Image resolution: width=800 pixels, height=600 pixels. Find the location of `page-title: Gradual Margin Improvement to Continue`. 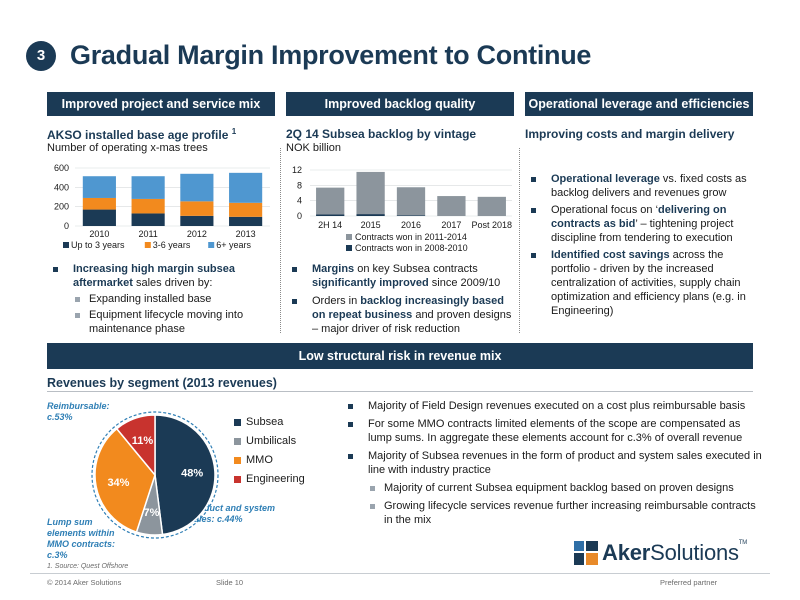

page-title: Gradual Margin Improvement to Continue is located at coordinates (331, 55).